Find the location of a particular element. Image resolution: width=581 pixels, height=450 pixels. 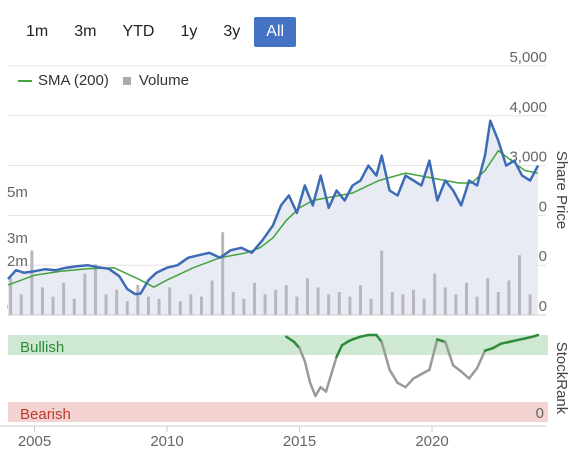

chart-legend: SMA (200) Volume is located at coordinates (103, 80).